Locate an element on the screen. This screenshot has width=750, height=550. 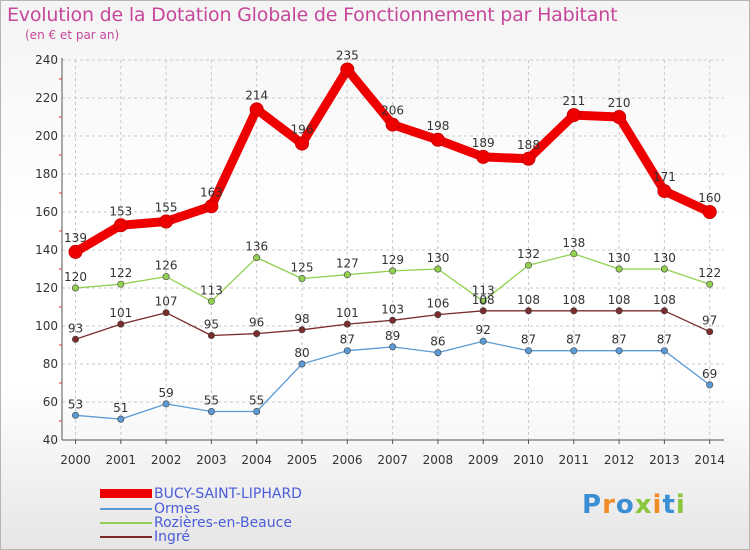
data-label-ormes-2003: 55 is located at coordinates (211, 401).